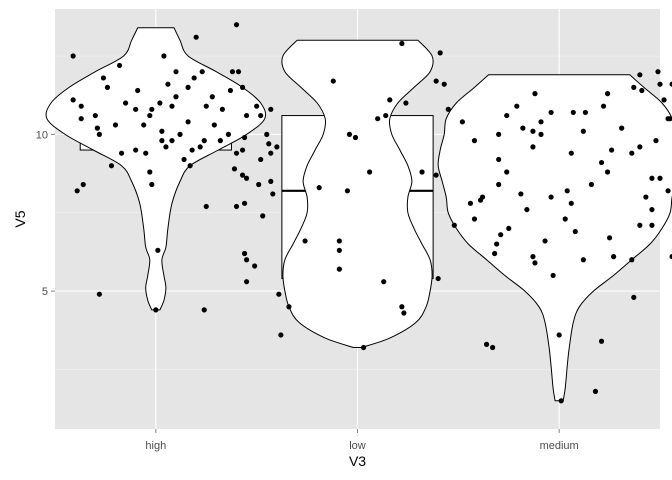 This screenshot has width=672, height=480. I want to click on y-tick-label: 10, so click(42, 135).